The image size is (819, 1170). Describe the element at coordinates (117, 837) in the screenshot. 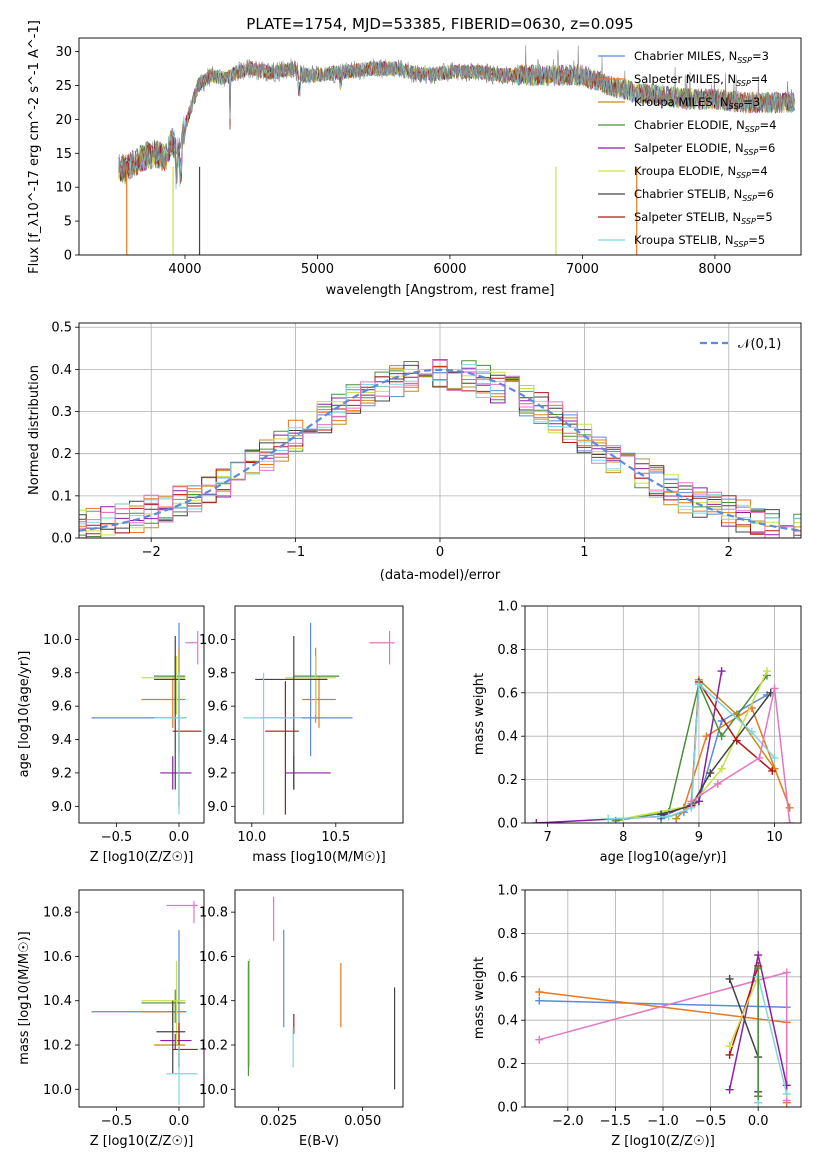

I see `age_vs_Z-xtick-label: −0.5` at that location.